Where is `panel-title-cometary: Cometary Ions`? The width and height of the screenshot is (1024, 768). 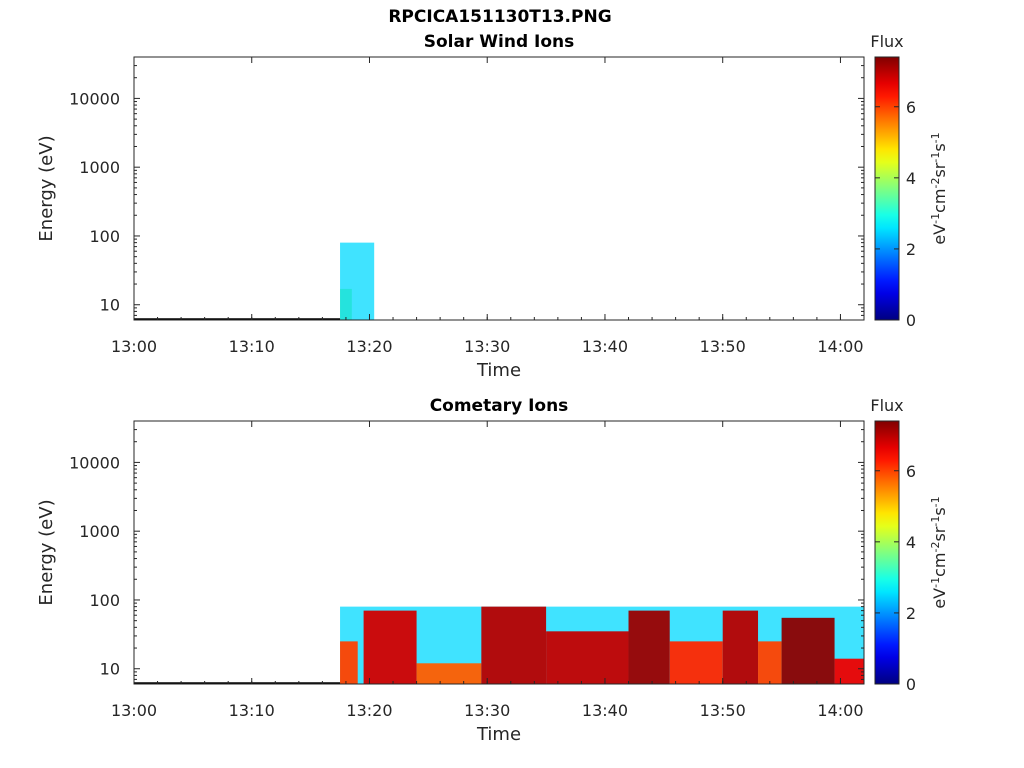 panel-title-cometary: Cometary Ions is located at coordinates (499, 406).